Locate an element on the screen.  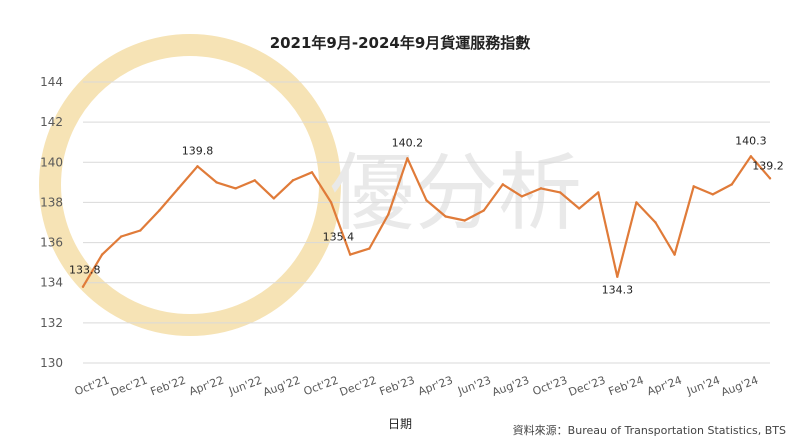
x-tick-label: Oct'23 is located at coordinates (550, 386).